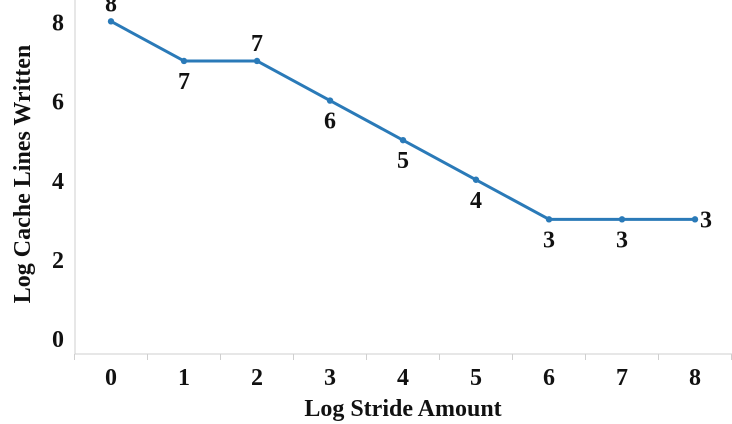 This screenshot has height=424, width=732. What do you see at coordinates (257, 378) in the screenshot?
I see `x-tick-label: 2` at bounding box center [257, 378].